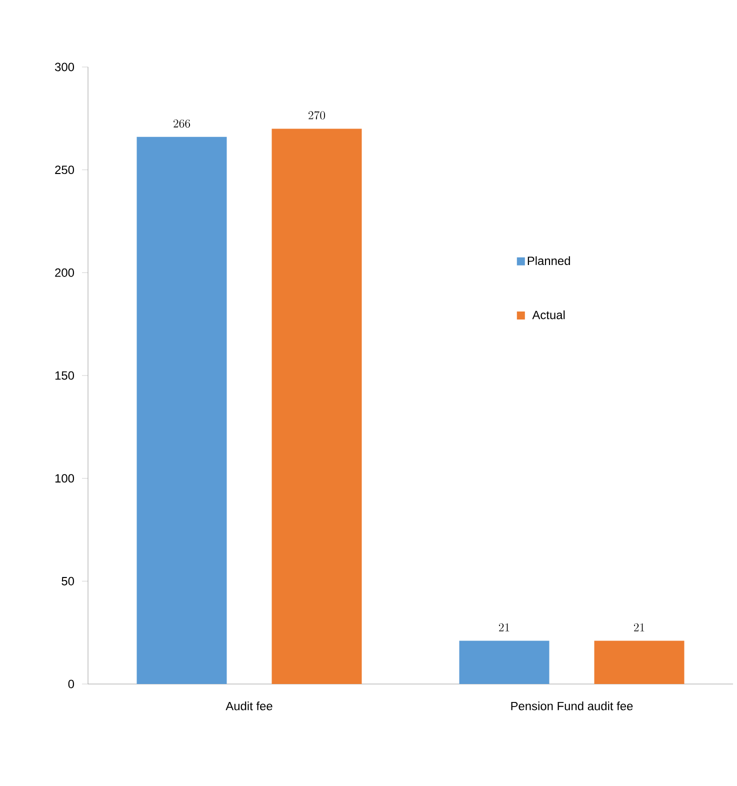  What do you see at coordinates (64, 478) in the screenshot?
I see `y-tick-label: 100` at bounding box center [64, 478].